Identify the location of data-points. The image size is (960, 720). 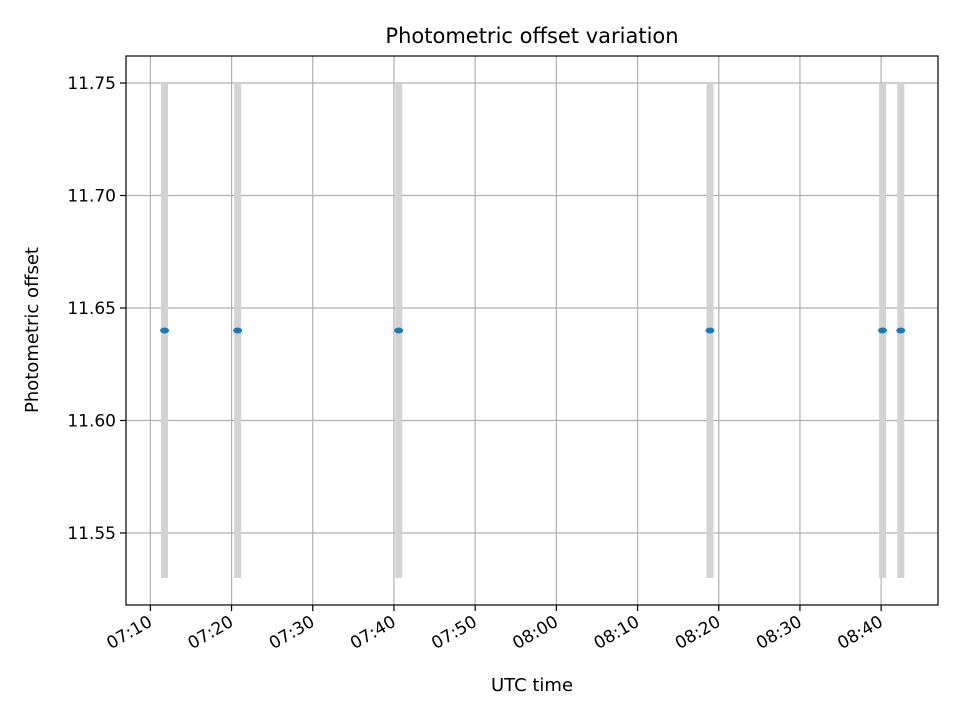
(533, 330).